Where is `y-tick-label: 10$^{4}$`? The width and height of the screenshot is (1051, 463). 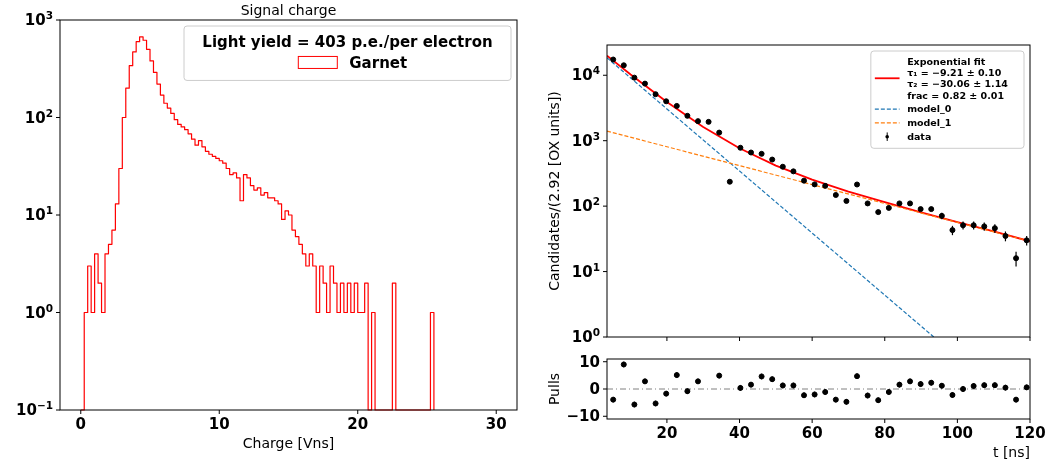 y-tick-label: 10$^{4}$ is located at coordinates (585, 74).